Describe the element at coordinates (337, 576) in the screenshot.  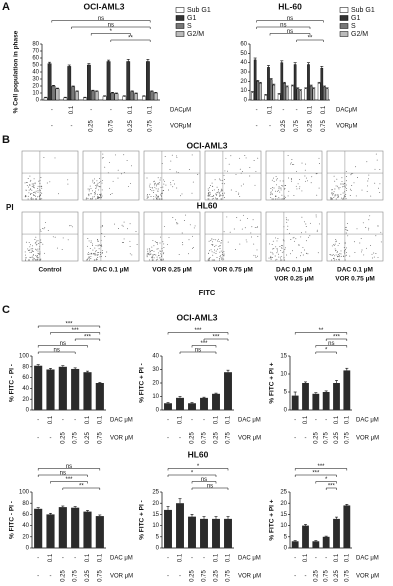
I see `treatment-label: 0.25` at that location.